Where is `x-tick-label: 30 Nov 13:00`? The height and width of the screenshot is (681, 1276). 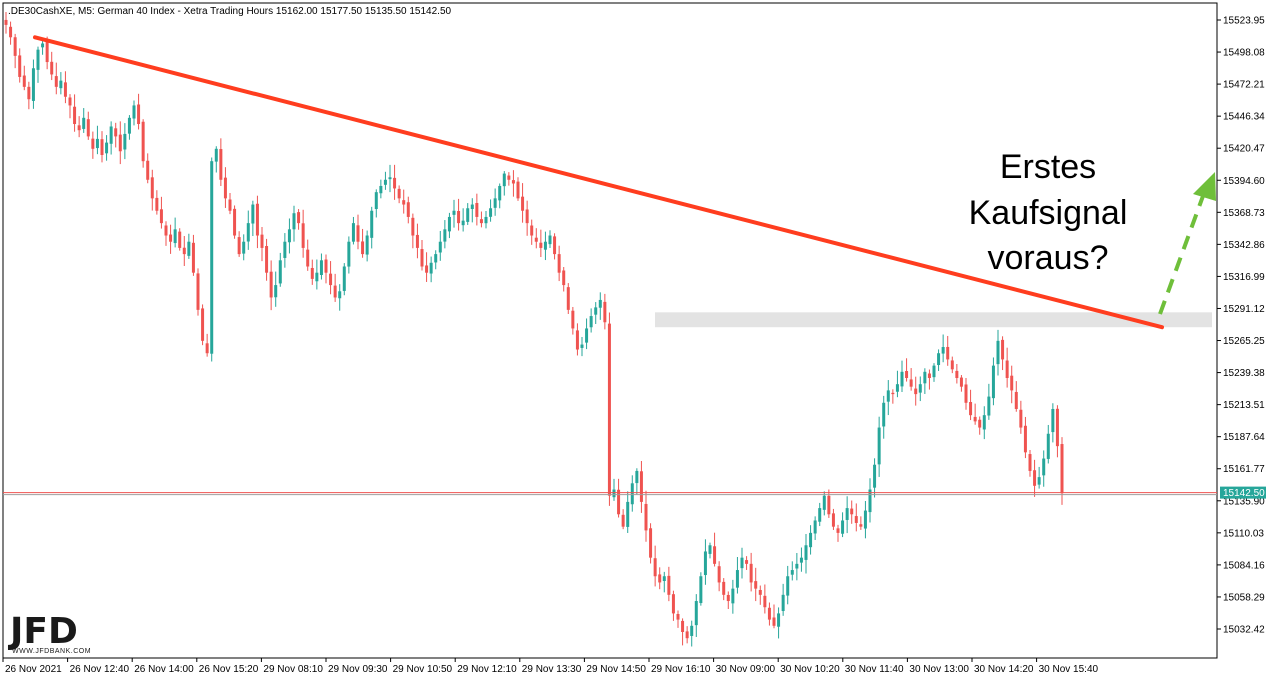 x-tick-label: 30 Nov 13:00 is located at coordinates (939, 669).